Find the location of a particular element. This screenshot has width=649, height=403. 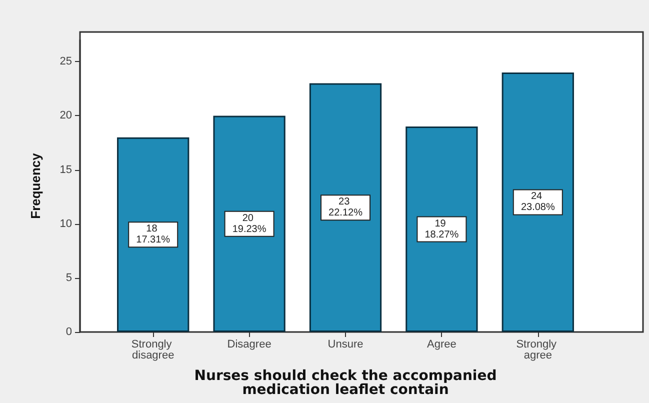

data-label: 19 18.27% is located at coordinates (441, 229).